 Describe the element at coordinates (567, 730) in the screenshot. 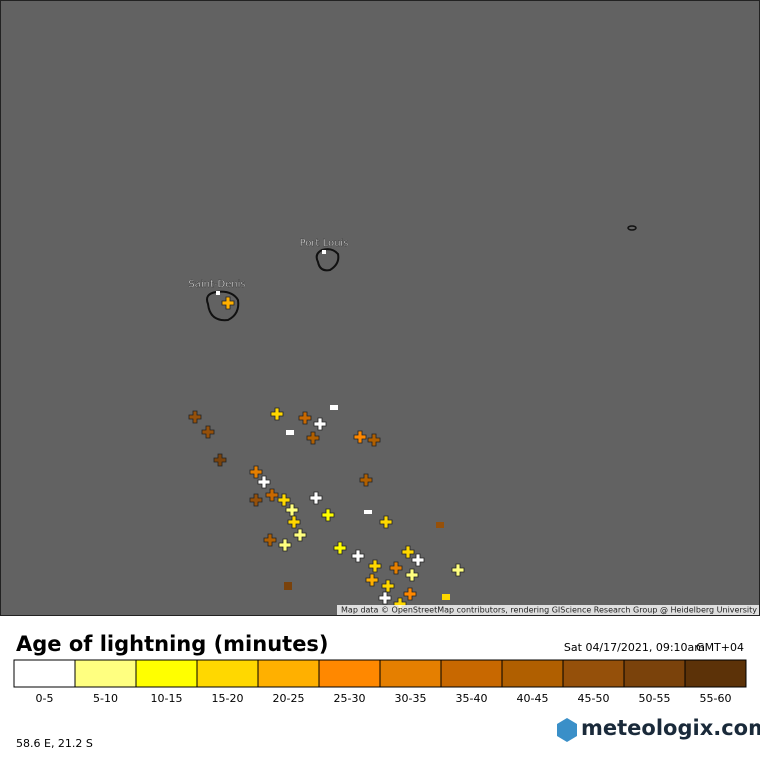

I see `brand-logo` at that location.